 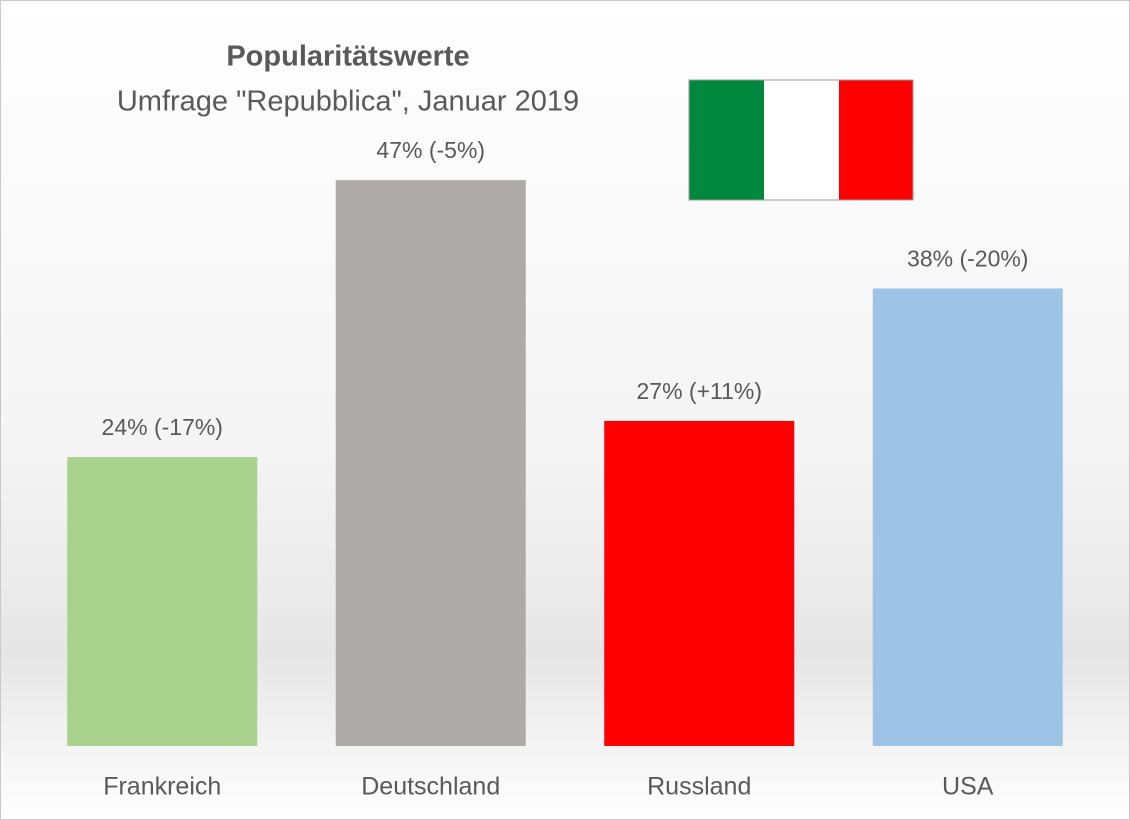 I want to click on flag-border, so click(x=801, y=140).